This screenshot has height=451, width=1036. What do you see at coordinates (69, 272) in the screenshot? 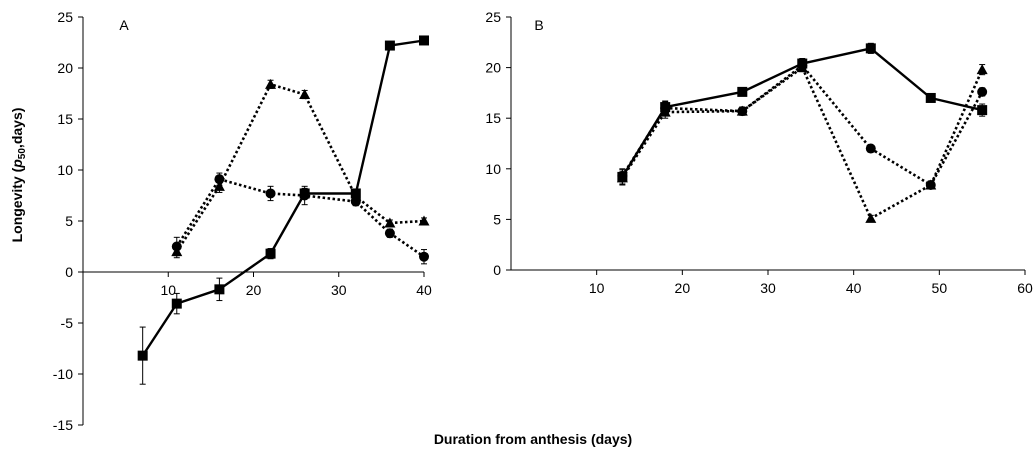
I see `panel-a-y-tick-label: 0` at bounding box center [69, 272].